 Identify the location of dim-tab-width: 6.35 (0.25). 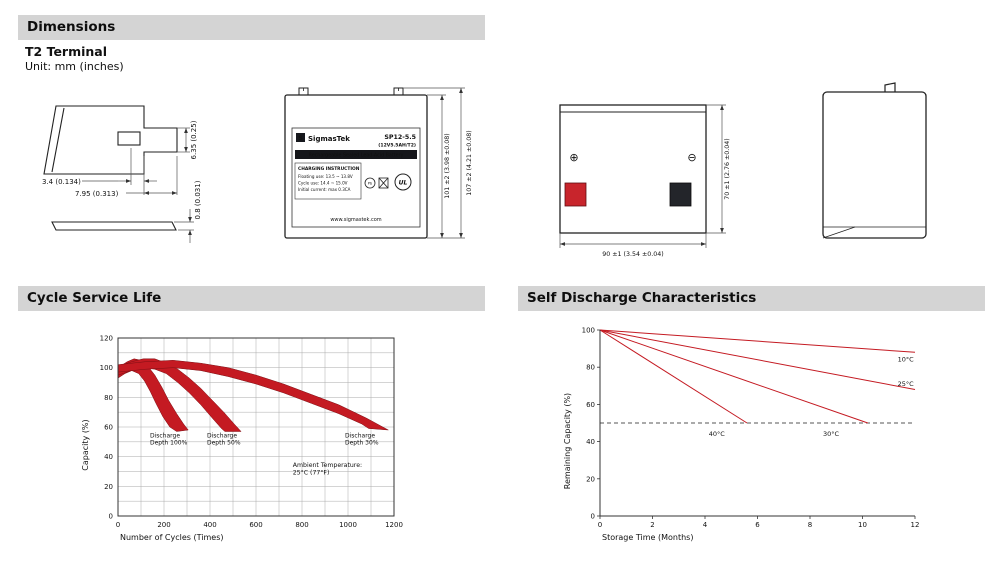
(194, 139).